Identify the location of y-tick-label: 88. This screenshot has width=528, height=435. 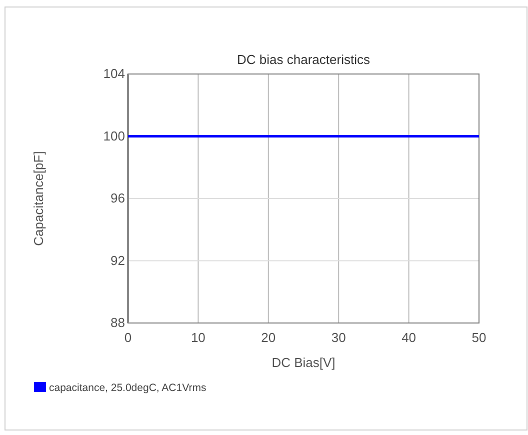
(117, 322).